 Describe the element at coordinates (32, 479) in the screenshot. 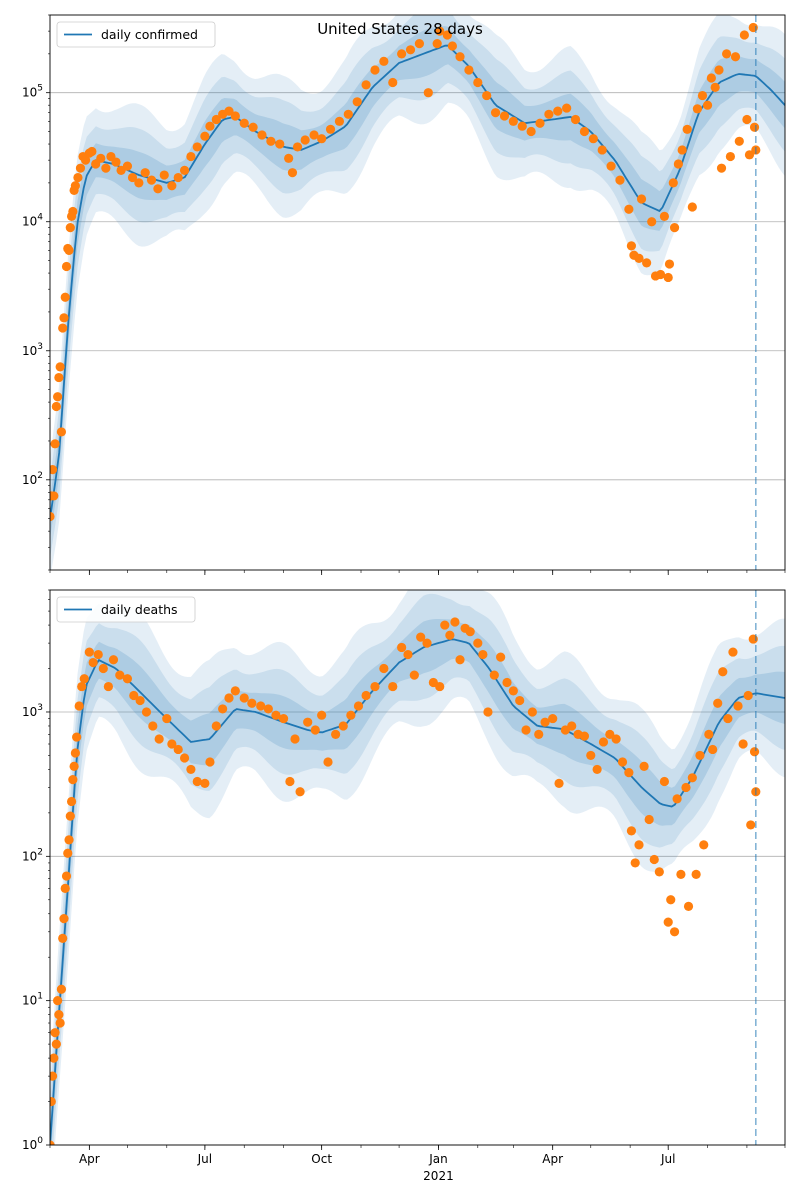

I see `y-tick-label: 10²` at that location.